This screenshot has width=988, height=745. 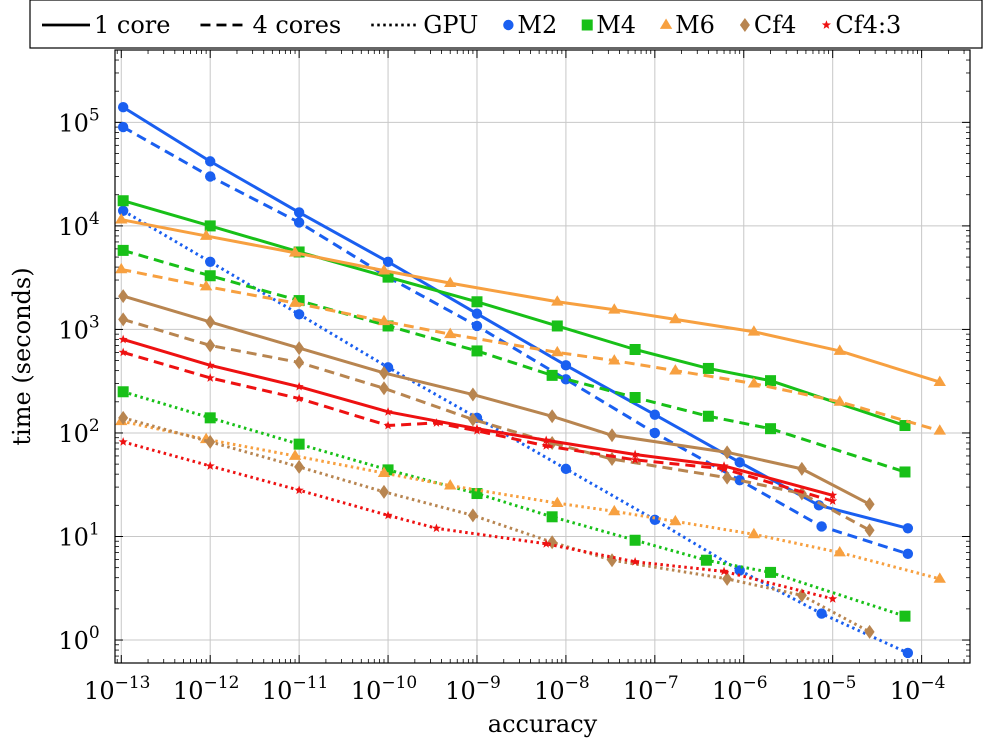 What do you see at coordinates (473, 689) in the screenshot?
I see `x-tick-label: 10⁻⁹` at bounding box center [473, 689].